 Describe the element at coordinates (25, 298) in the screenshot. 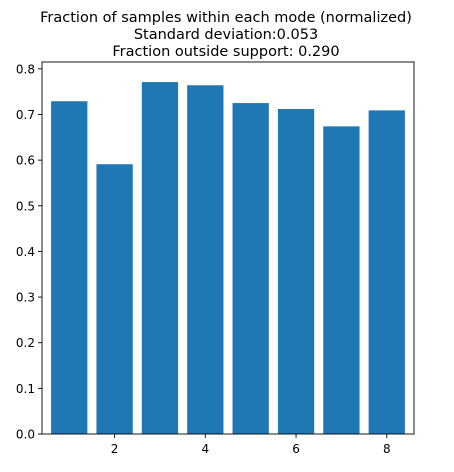

I see `y-tick-label: 0.3` at that location.